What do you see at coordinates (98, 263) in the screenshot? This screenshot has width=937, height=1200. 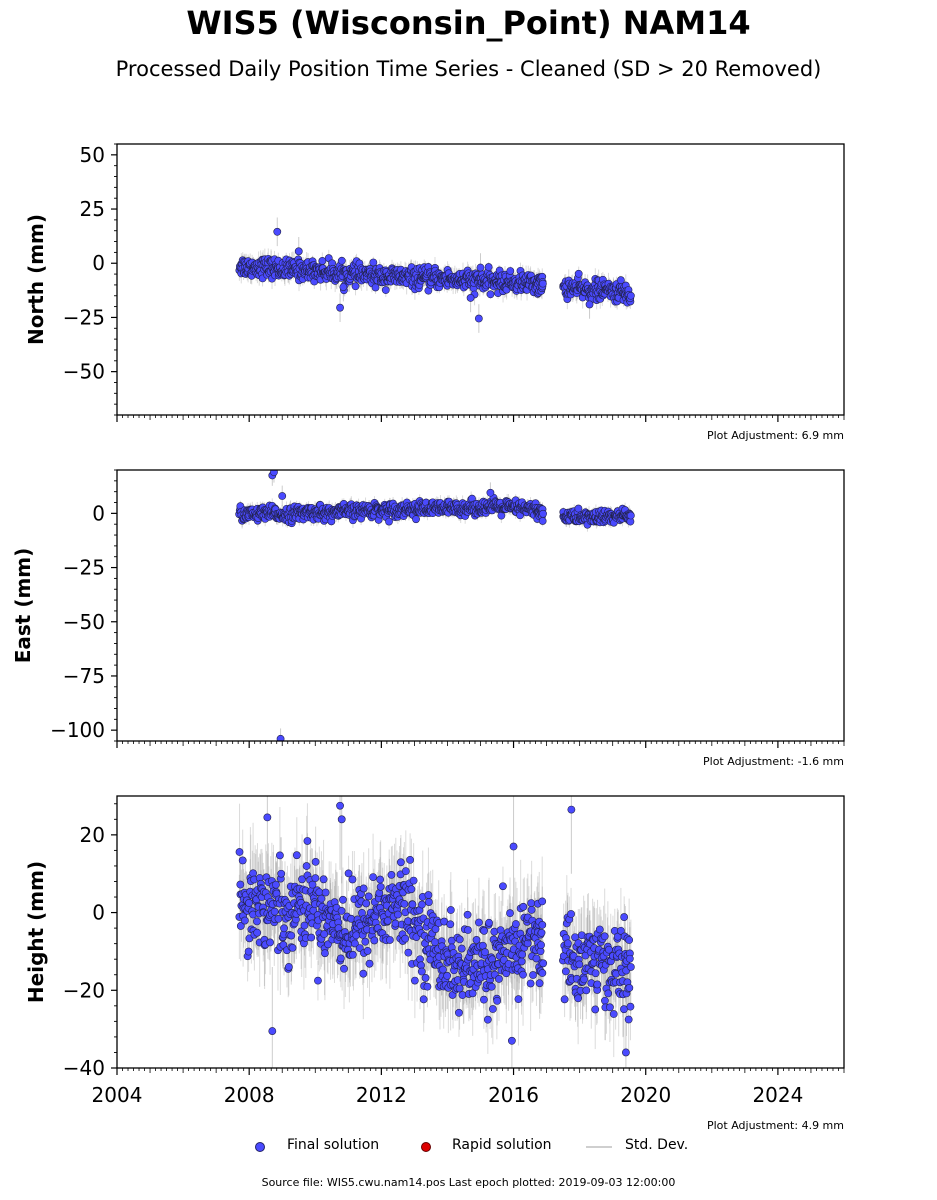 I see `north-ytick-label: 0` at bounding box center [98, 263].